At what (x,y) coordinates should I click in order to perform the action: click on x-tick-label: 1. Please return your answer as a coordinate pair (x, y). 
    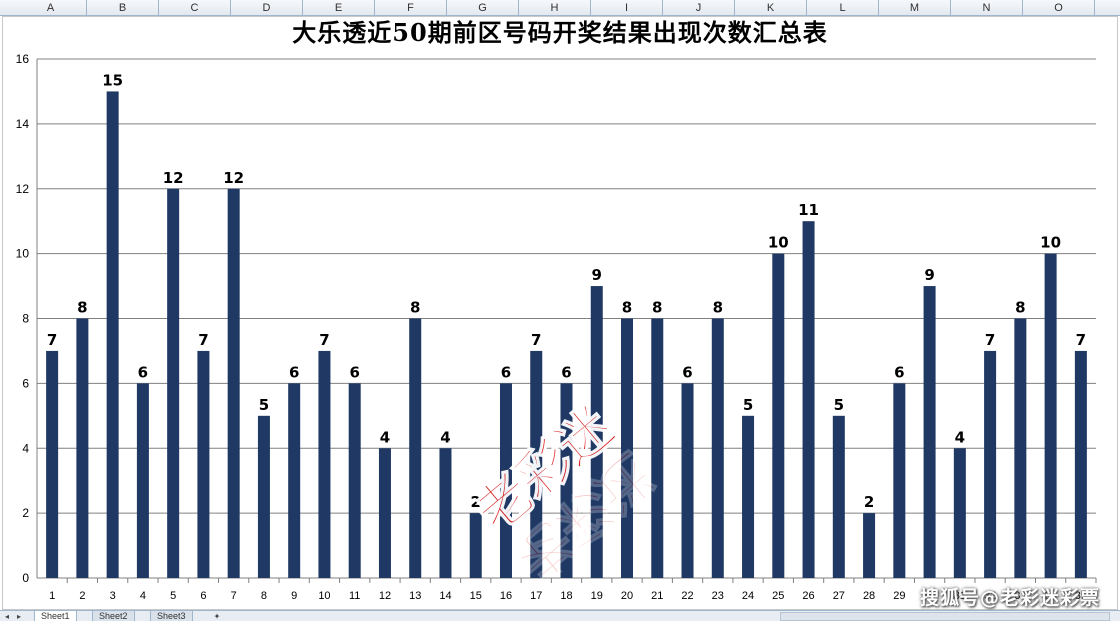
    Looking at the image, I should click on (52, 596).